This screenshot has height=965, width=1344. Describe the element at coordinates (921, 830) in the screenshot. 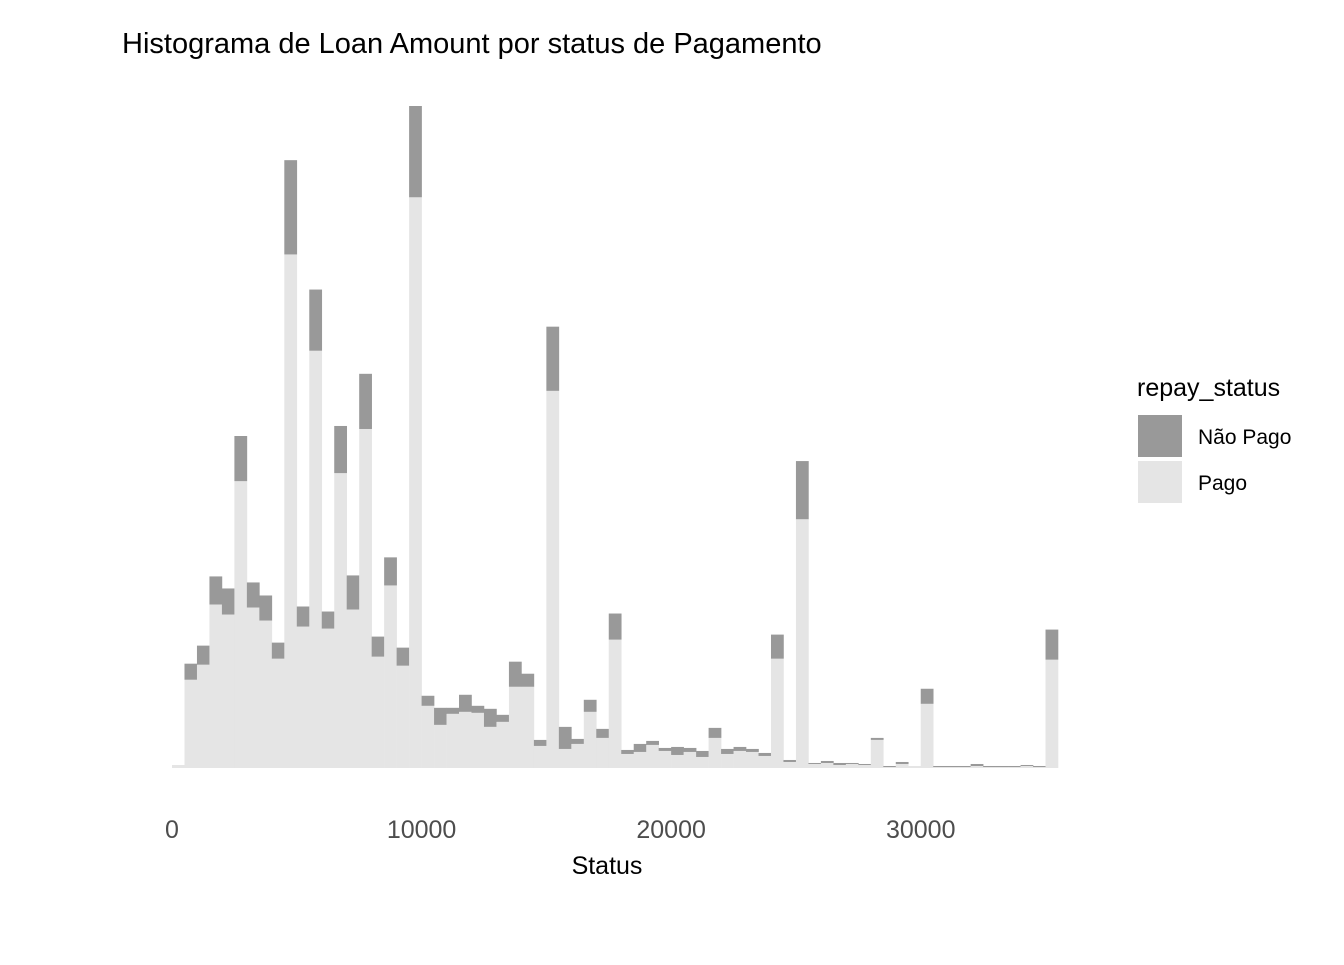

I see `x-tick-label: 30000` at that location.